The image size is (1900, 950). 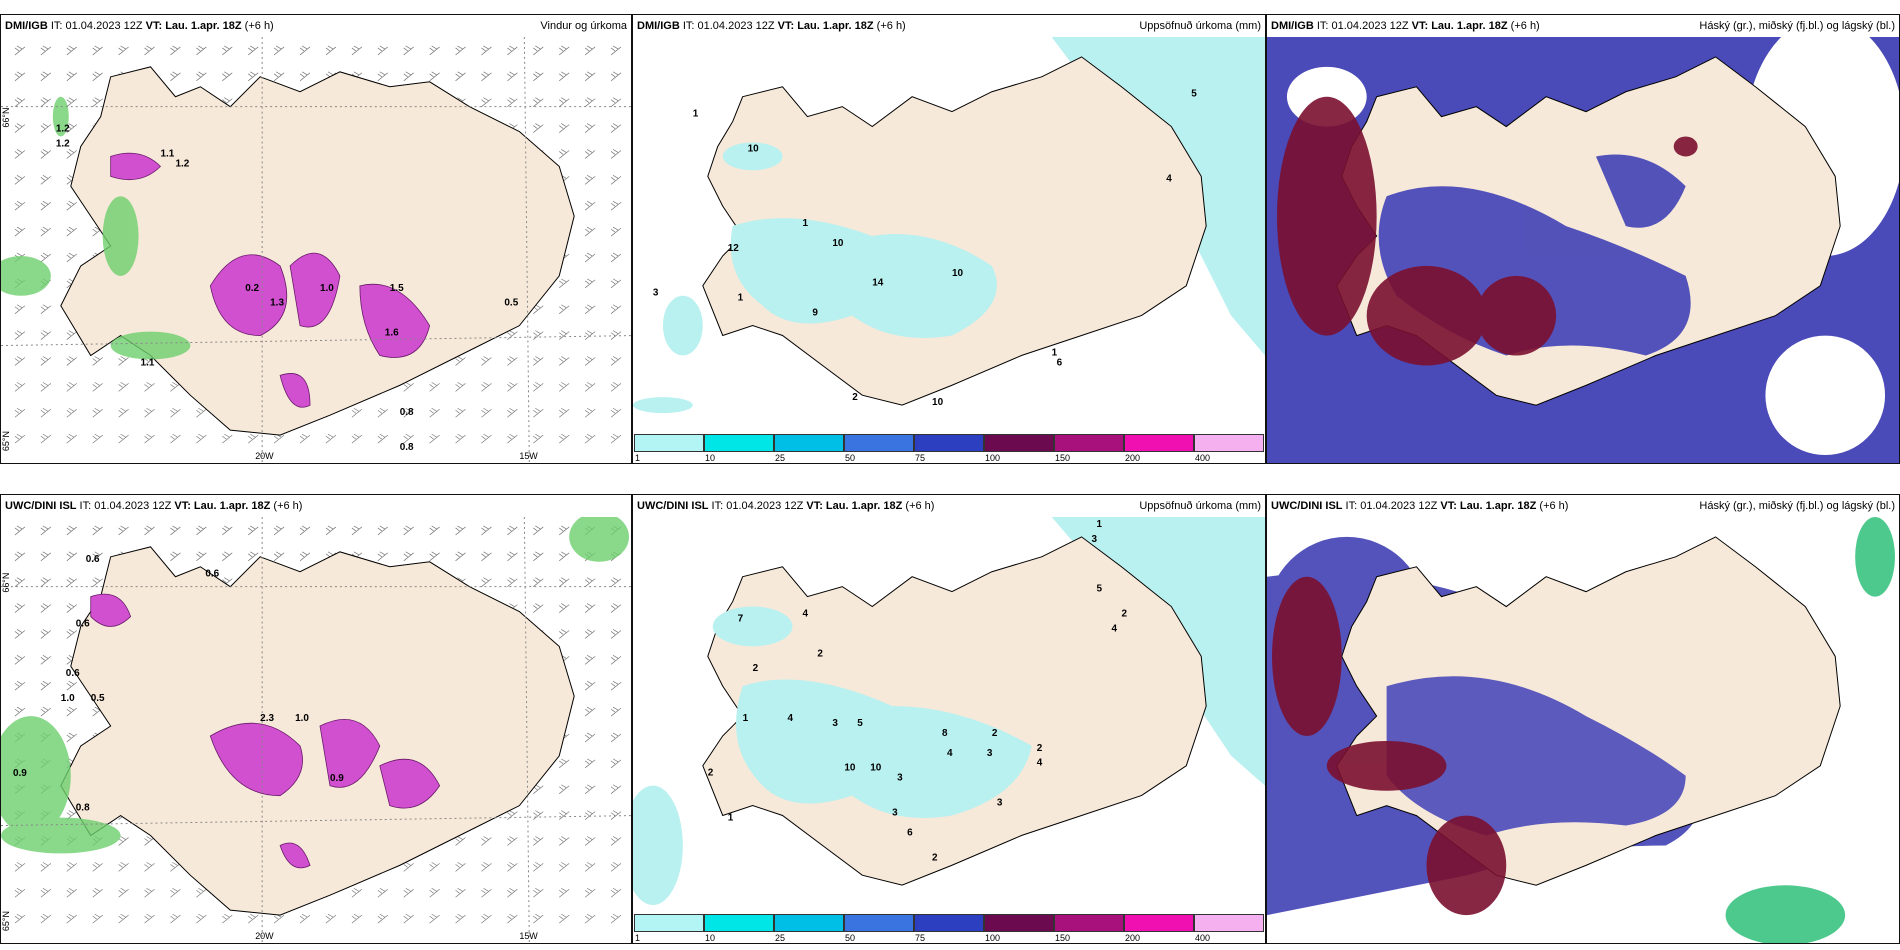 What do you see at coordinates (958, 273) in the screenshot?
I see `value-label: 10` at bounding box center [958, 273].